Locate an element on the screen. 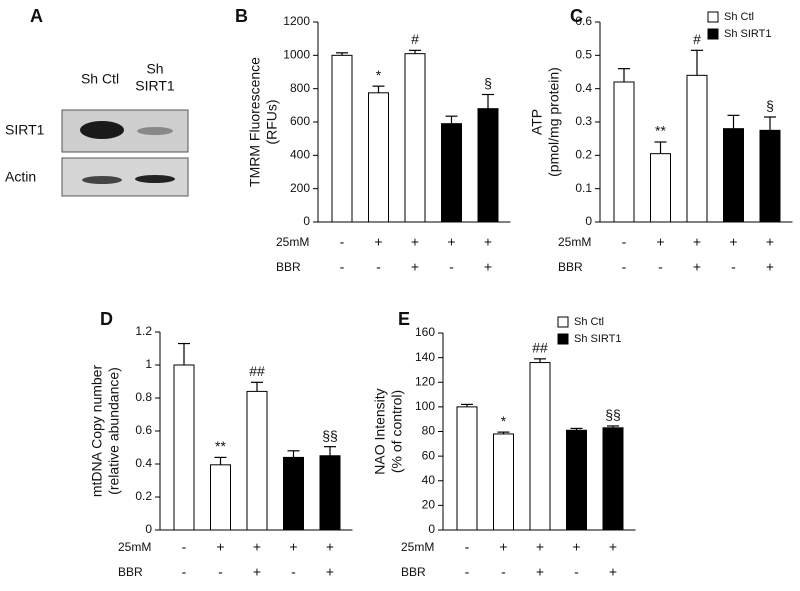 The height and width of the screenshot is (591, 800). significance: # is located at coordinates (415, 39).